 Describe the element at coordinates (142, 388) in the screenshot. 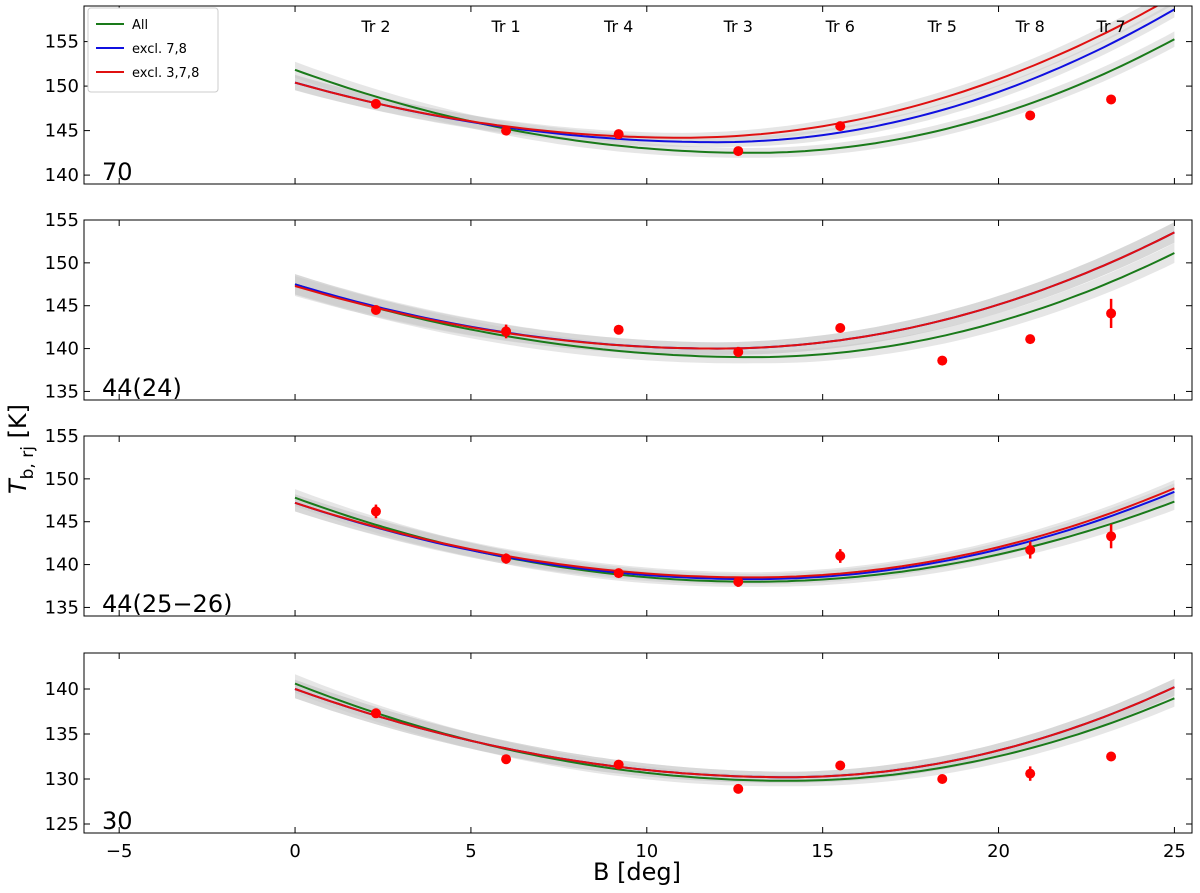

I see `panel-label: 44(24)` at that location.